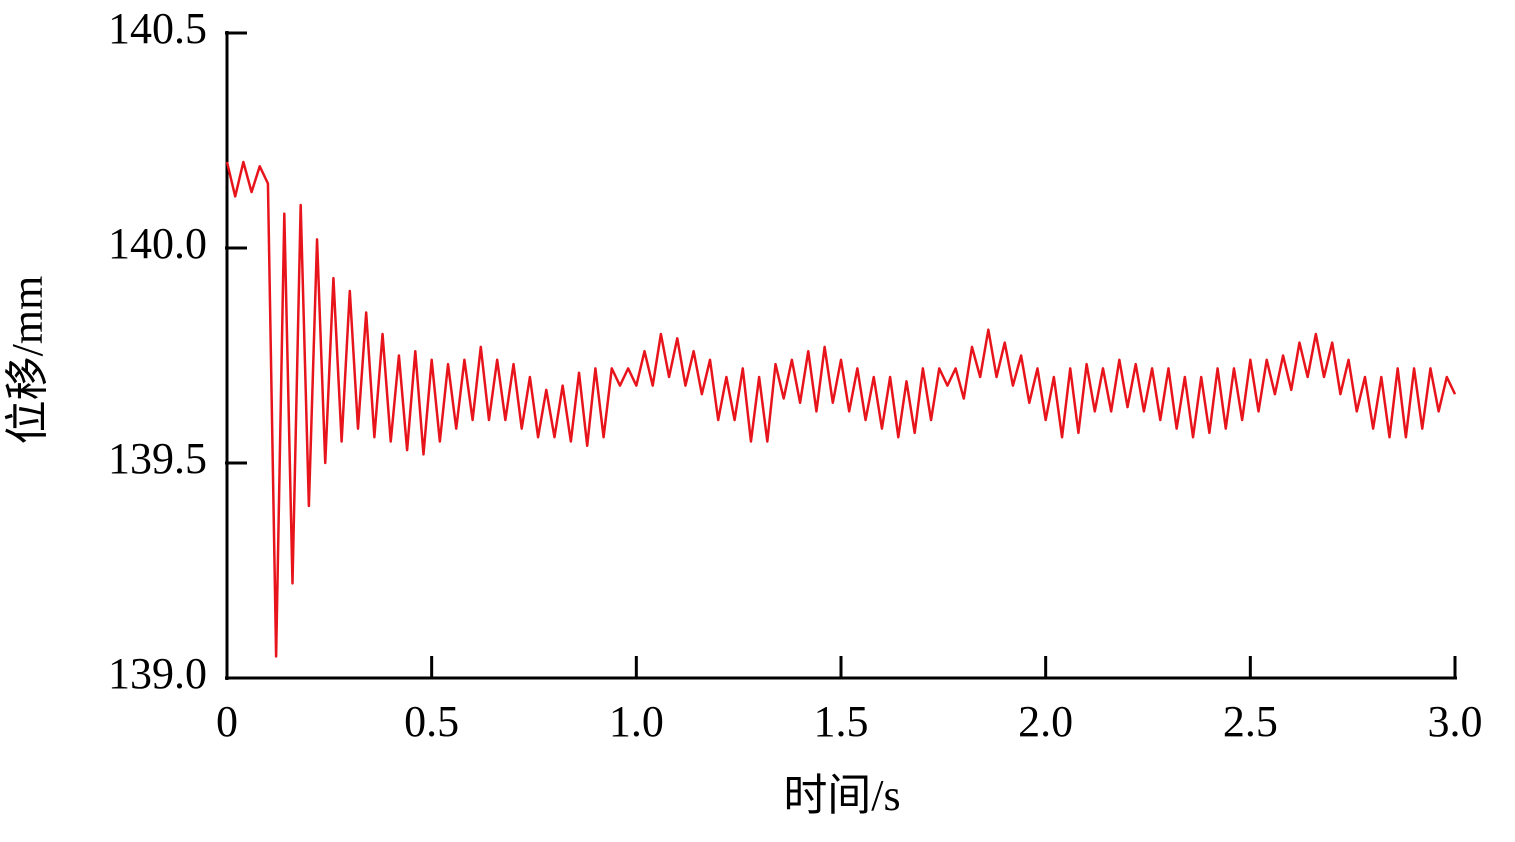 The image size is (1515, 842). Describe the element at coordinates (157, 673) in the screenshot. I see `y-tick-label: 139.0` at that location.